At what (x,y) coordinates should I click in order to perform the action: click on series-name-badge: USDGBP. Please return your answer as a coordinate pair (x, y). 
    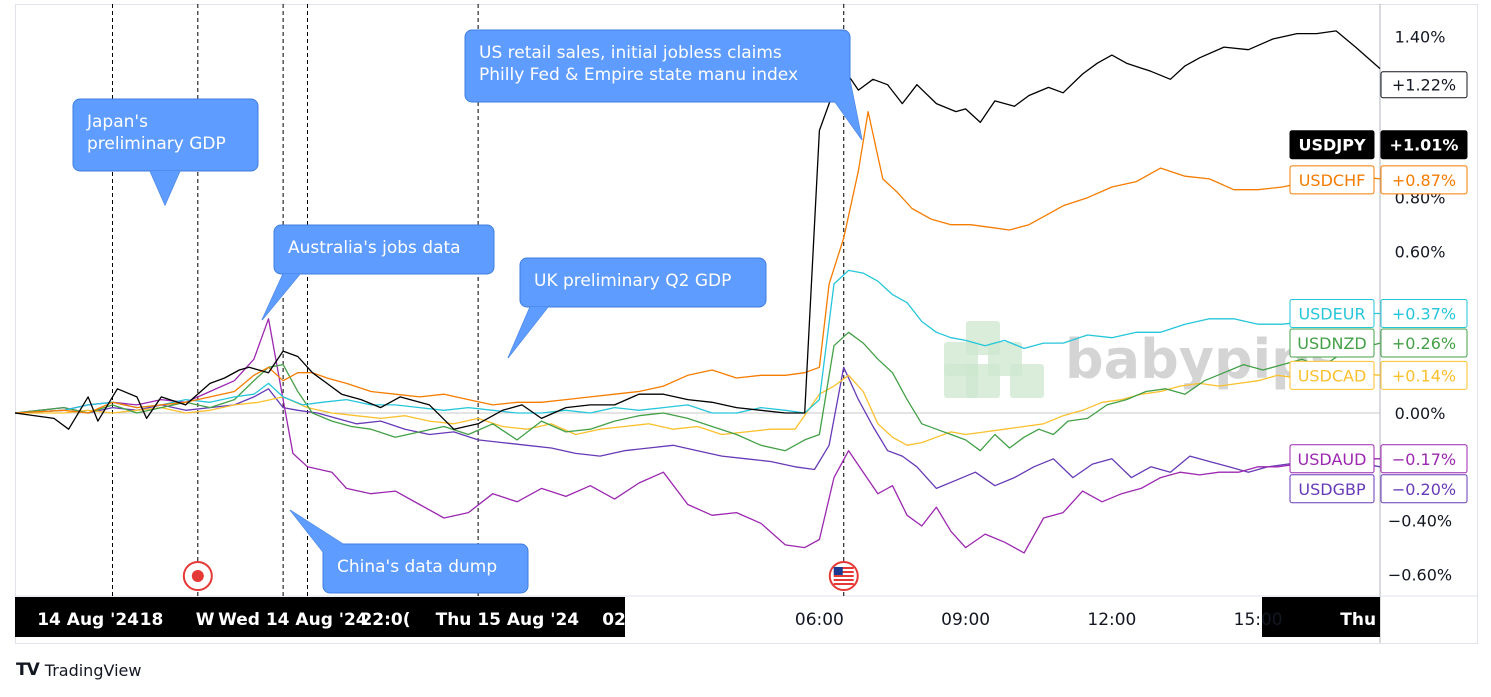
    Looking at the image, I should click on (1332, 489).